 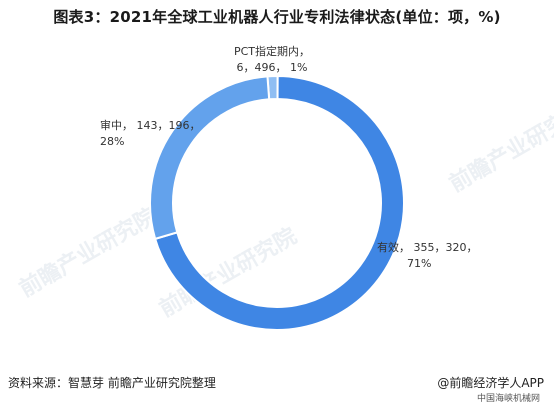 What do you see at coordinates (508, 399) in the screenshot?
I see `sub-brand-credit: 中国海峡机械网` at bounding box center [508, 399].